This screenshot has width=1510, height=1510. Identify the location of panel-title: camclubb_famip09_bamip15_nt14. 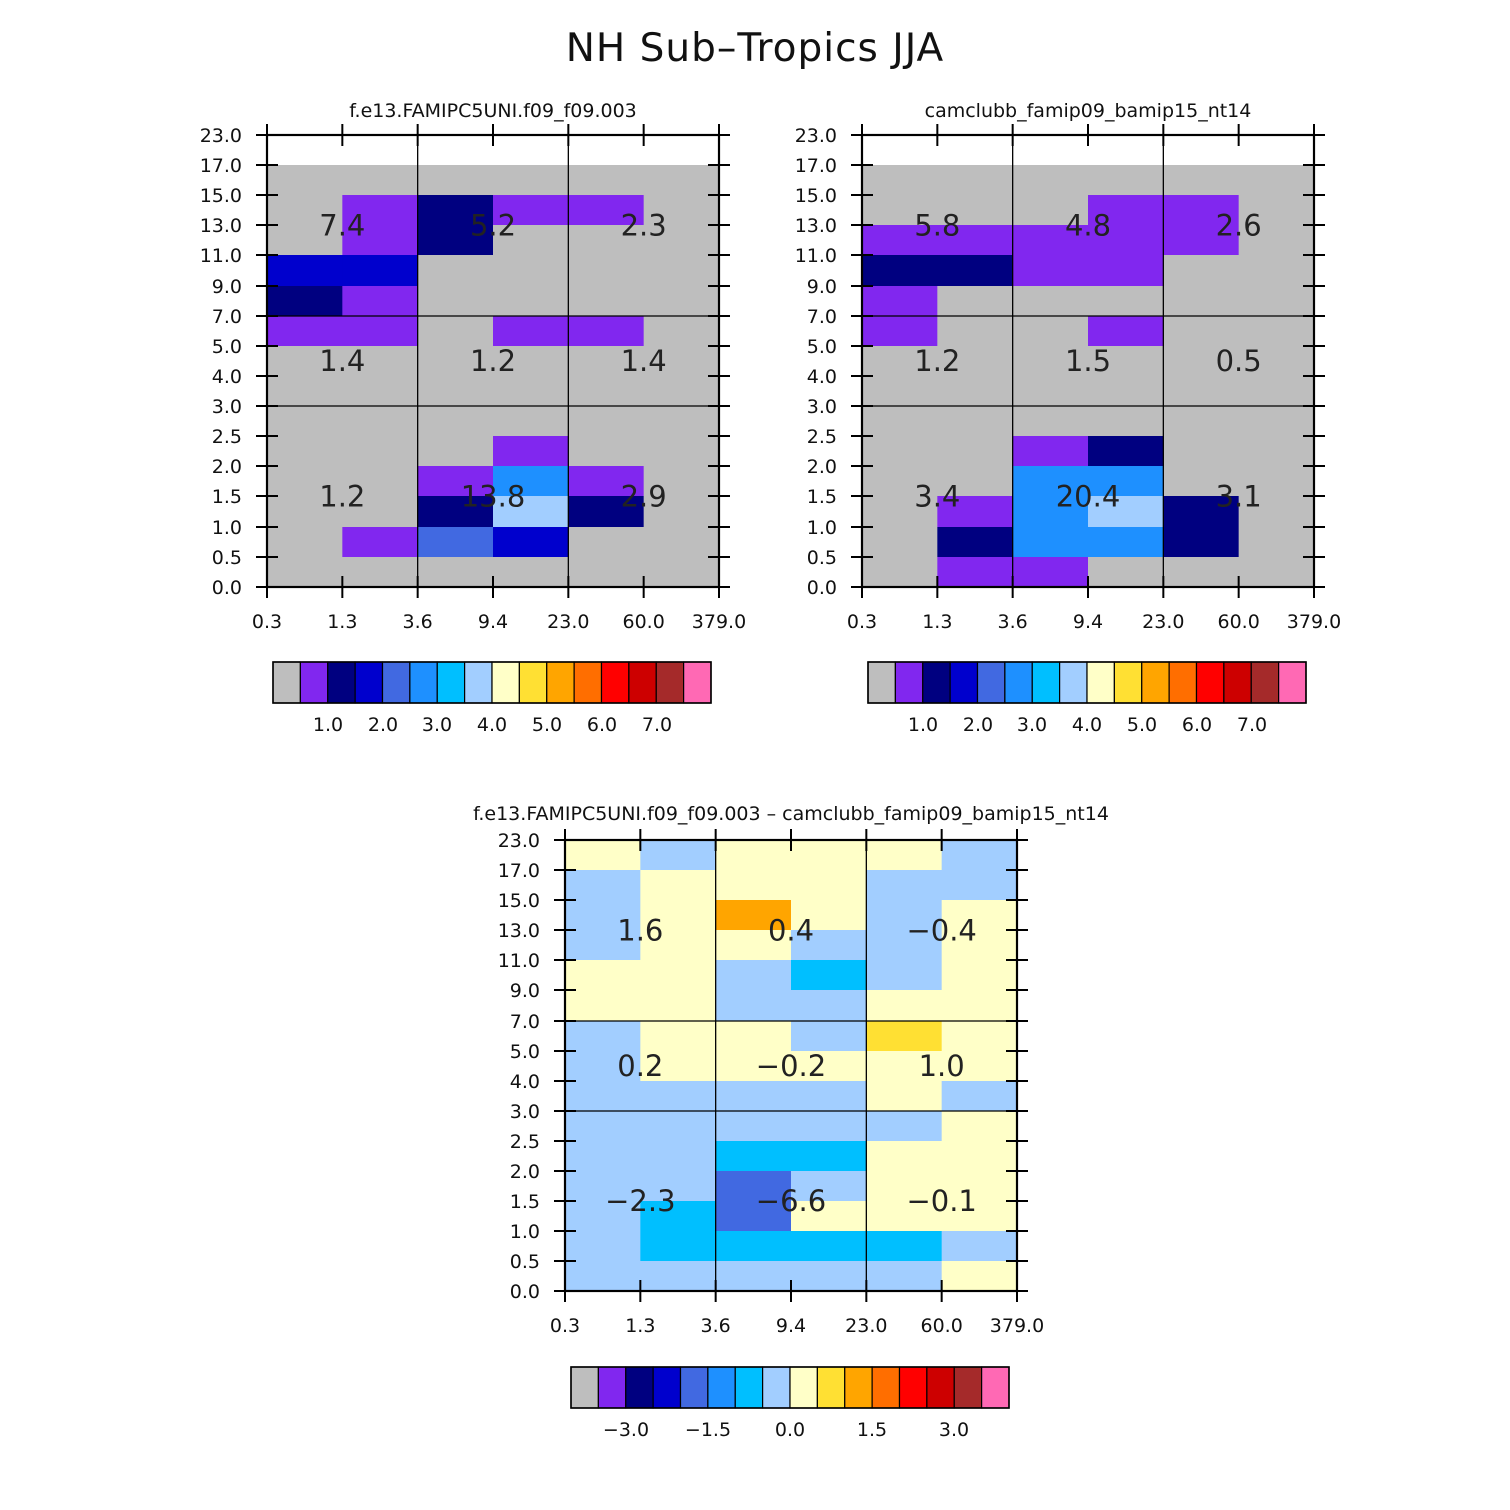
(1088, 111).